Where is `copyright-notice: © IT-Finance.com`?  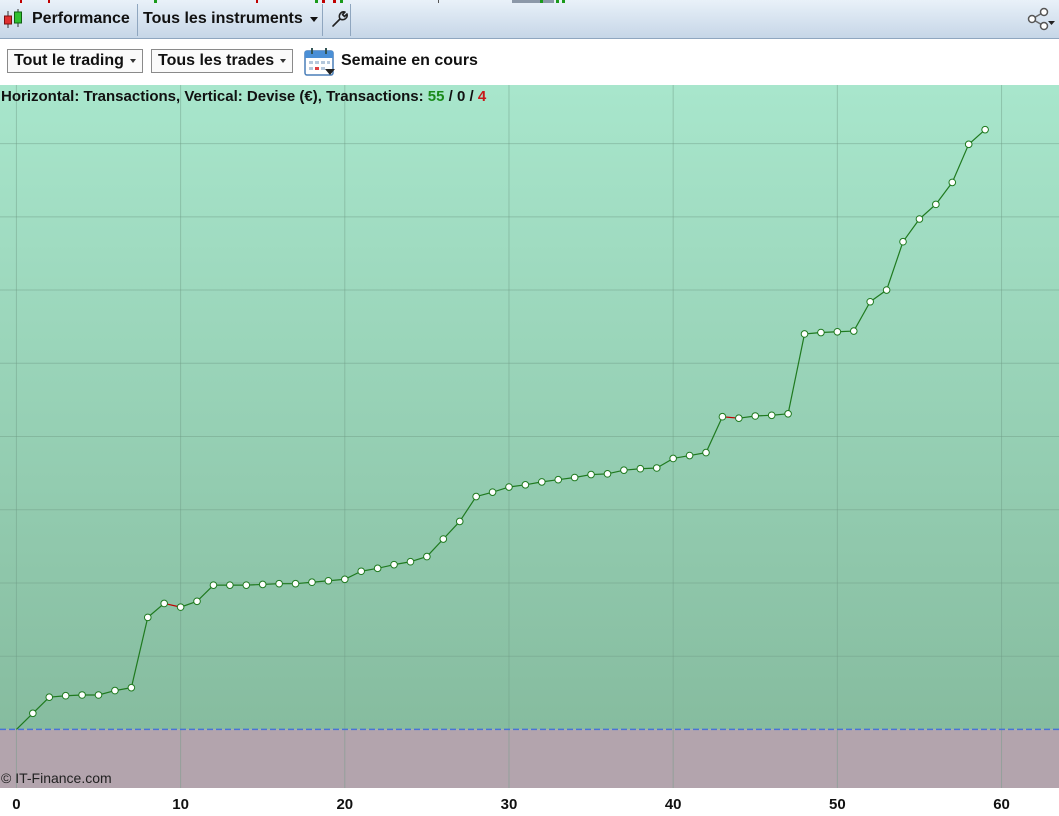
copyright-notice: © IT-Finance.com is located at coordinates (56, 778).